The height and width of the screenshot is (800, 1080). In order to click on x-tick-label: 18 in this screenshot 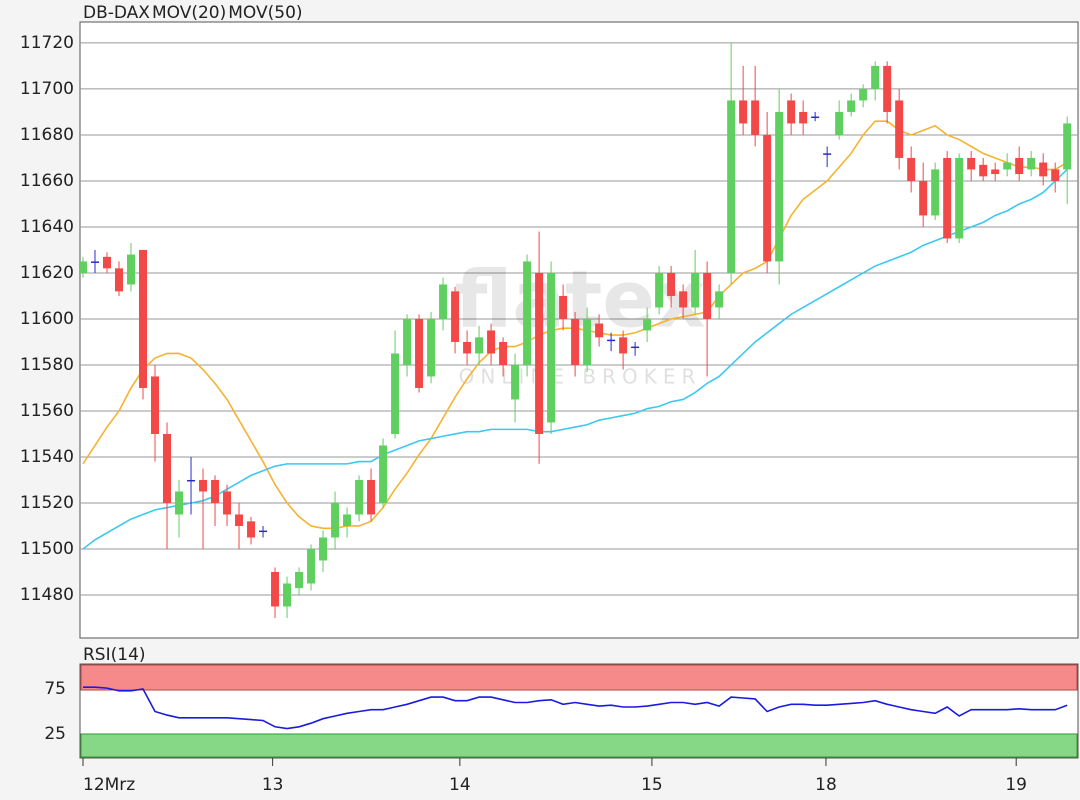, I will do `click(826, 785)`.